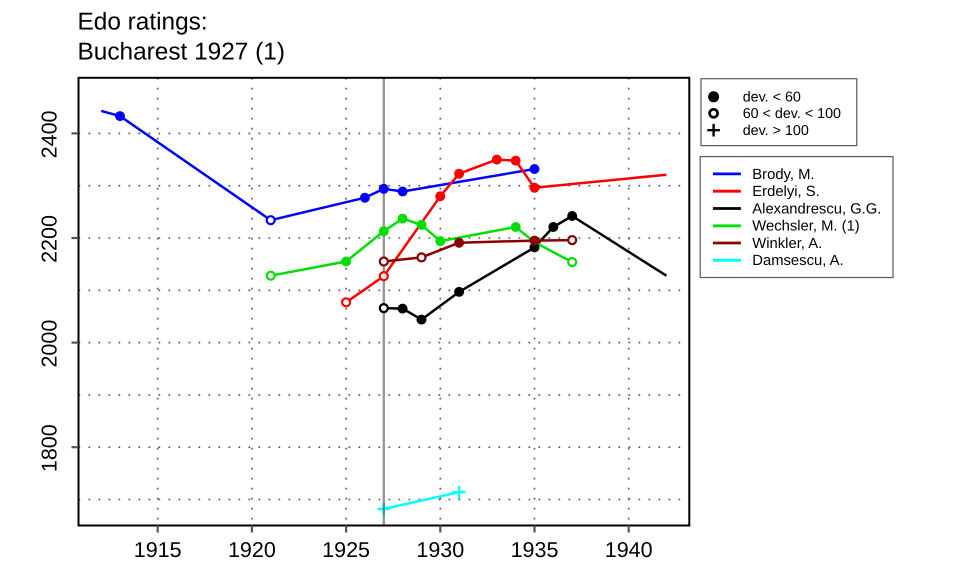 The image size is (960, 581). What do you see at coordinates (440, 550) in the screenshot?
I see `svg-text: 1930` at bounding box center [440, 550].